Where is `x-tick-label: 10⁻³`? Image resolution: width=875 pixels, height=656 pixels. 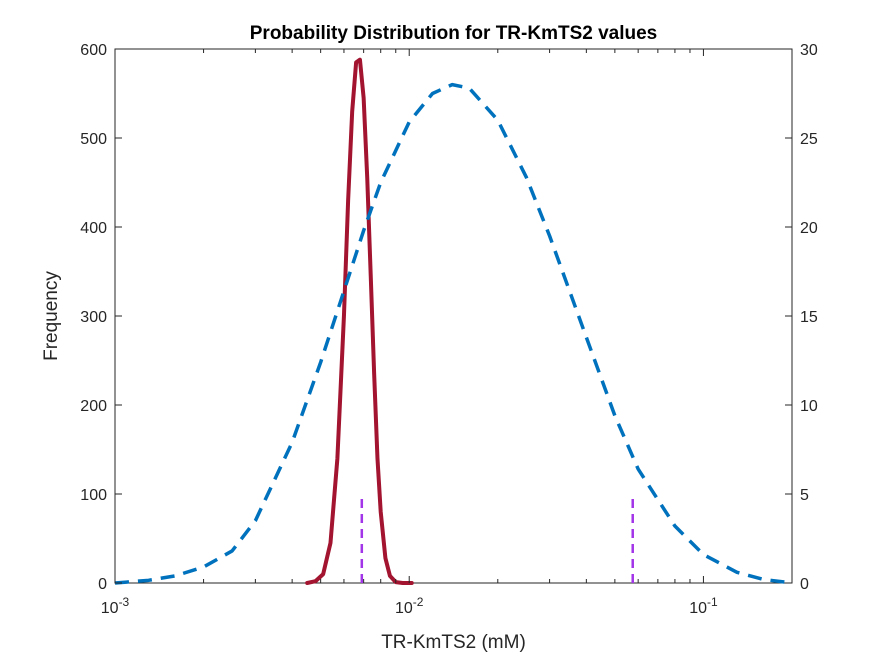 x-tick-label: 10⁻³ is located at coordinates (115, 606).